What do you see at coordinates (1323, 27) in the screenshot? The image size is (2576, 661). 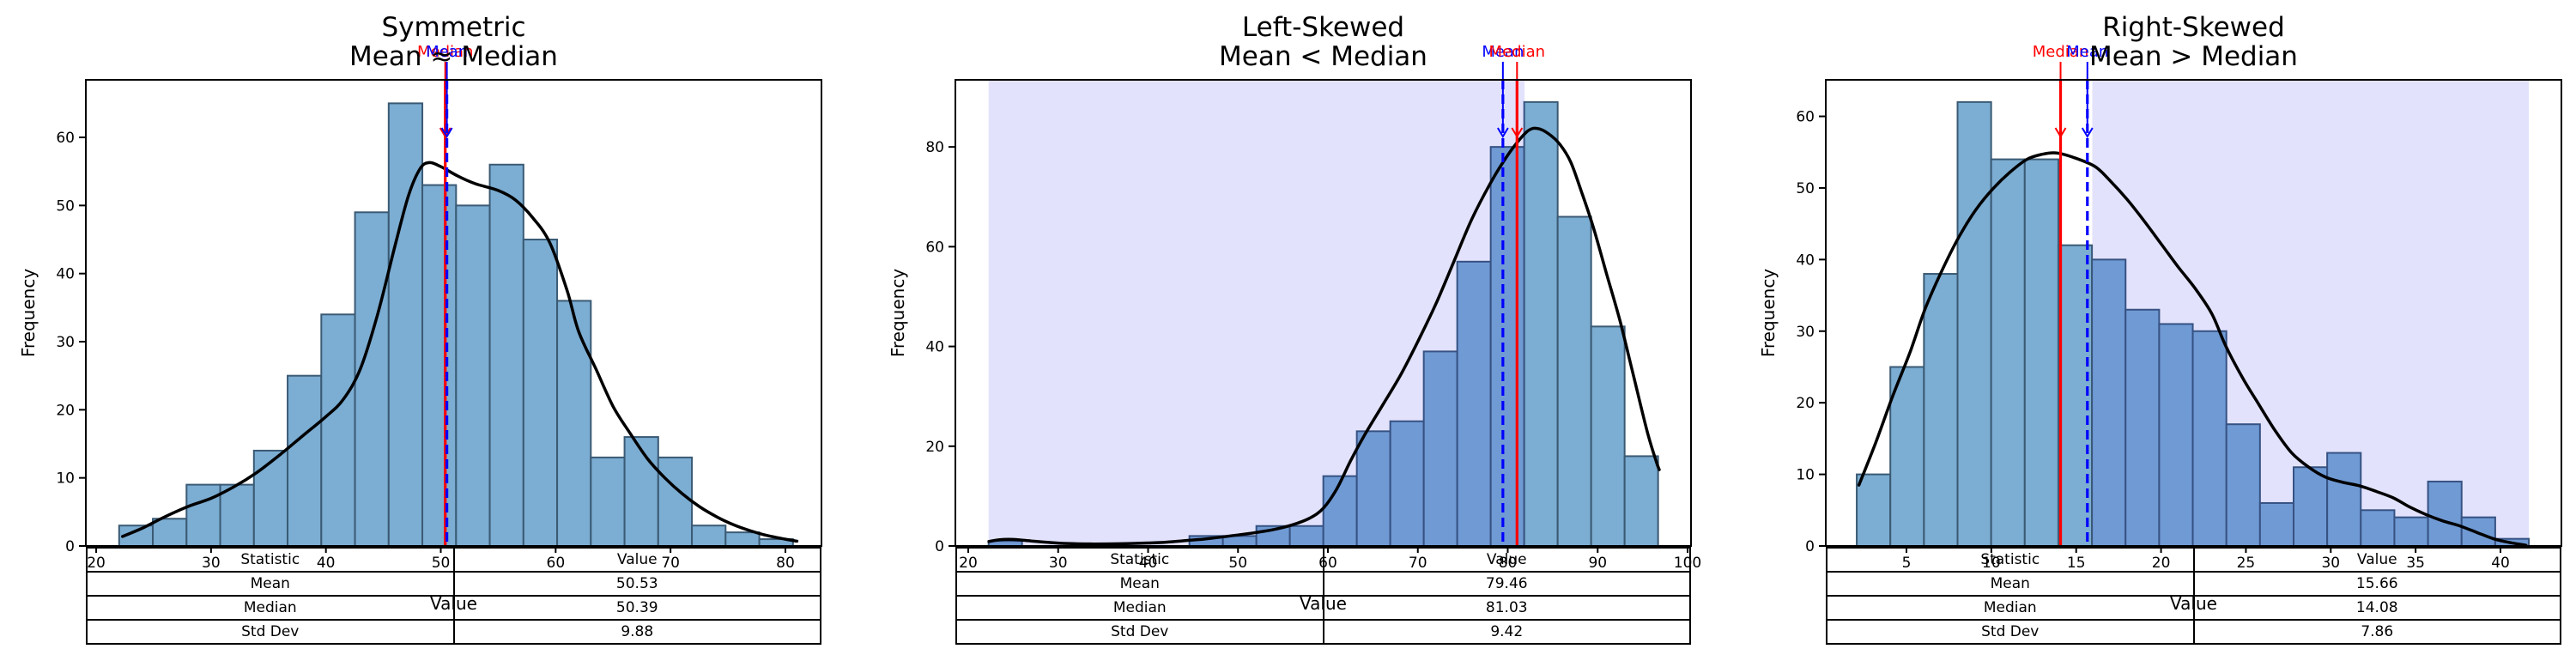 I see `panel-title-line1: Left-Skewed` at bounding box center [1323, 27].